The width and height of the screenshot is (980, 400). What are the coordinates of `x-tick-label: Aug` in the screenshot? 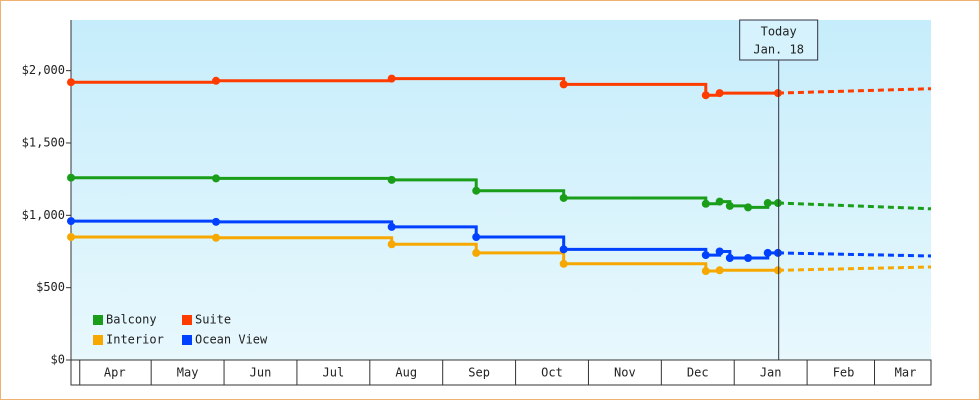 It's located at (406, 373).